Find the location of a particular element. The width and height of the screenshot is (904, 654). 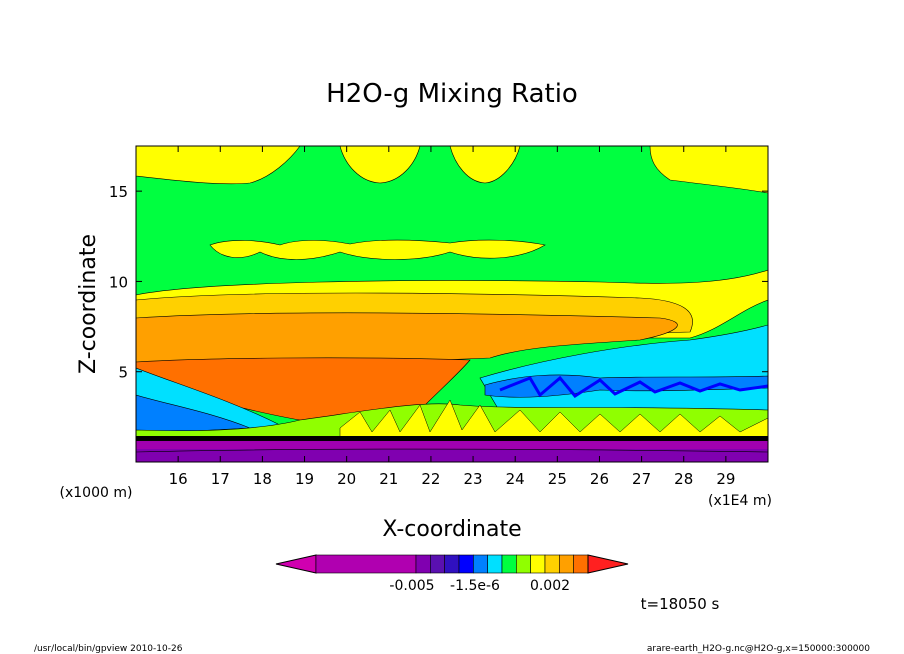

x-tick-label: 25 is located at coordinates (557, 479).